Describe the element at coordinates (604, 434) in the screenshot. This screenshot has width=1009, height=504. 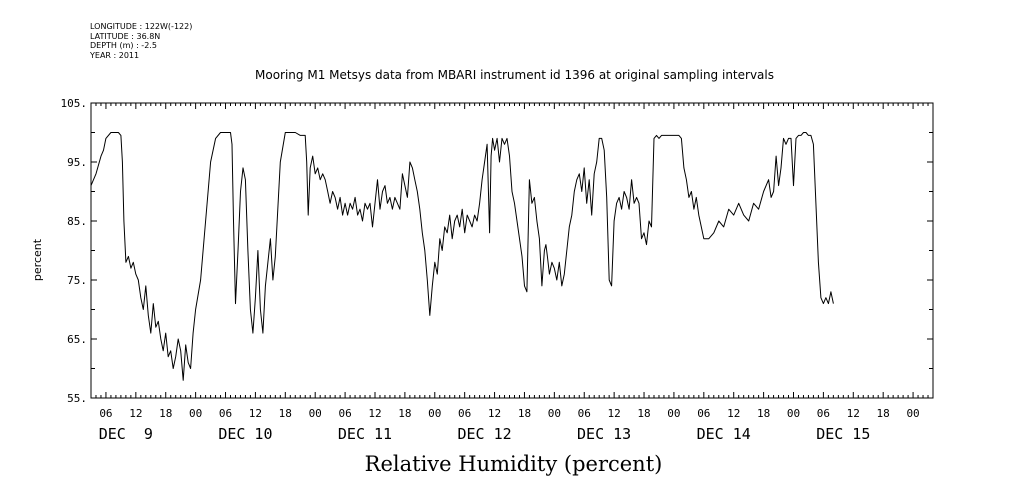
I see `x-day-label: DEC 13` at that location.